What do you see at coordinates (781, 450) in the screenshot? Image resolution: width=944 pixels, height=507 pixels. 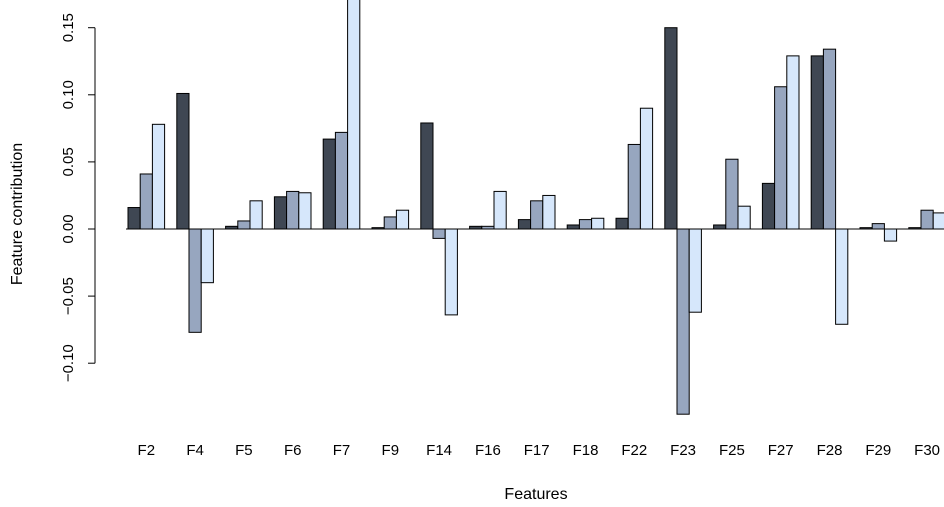 I see `x-tick-label-f27: F27` at bounding box center [781, 450].